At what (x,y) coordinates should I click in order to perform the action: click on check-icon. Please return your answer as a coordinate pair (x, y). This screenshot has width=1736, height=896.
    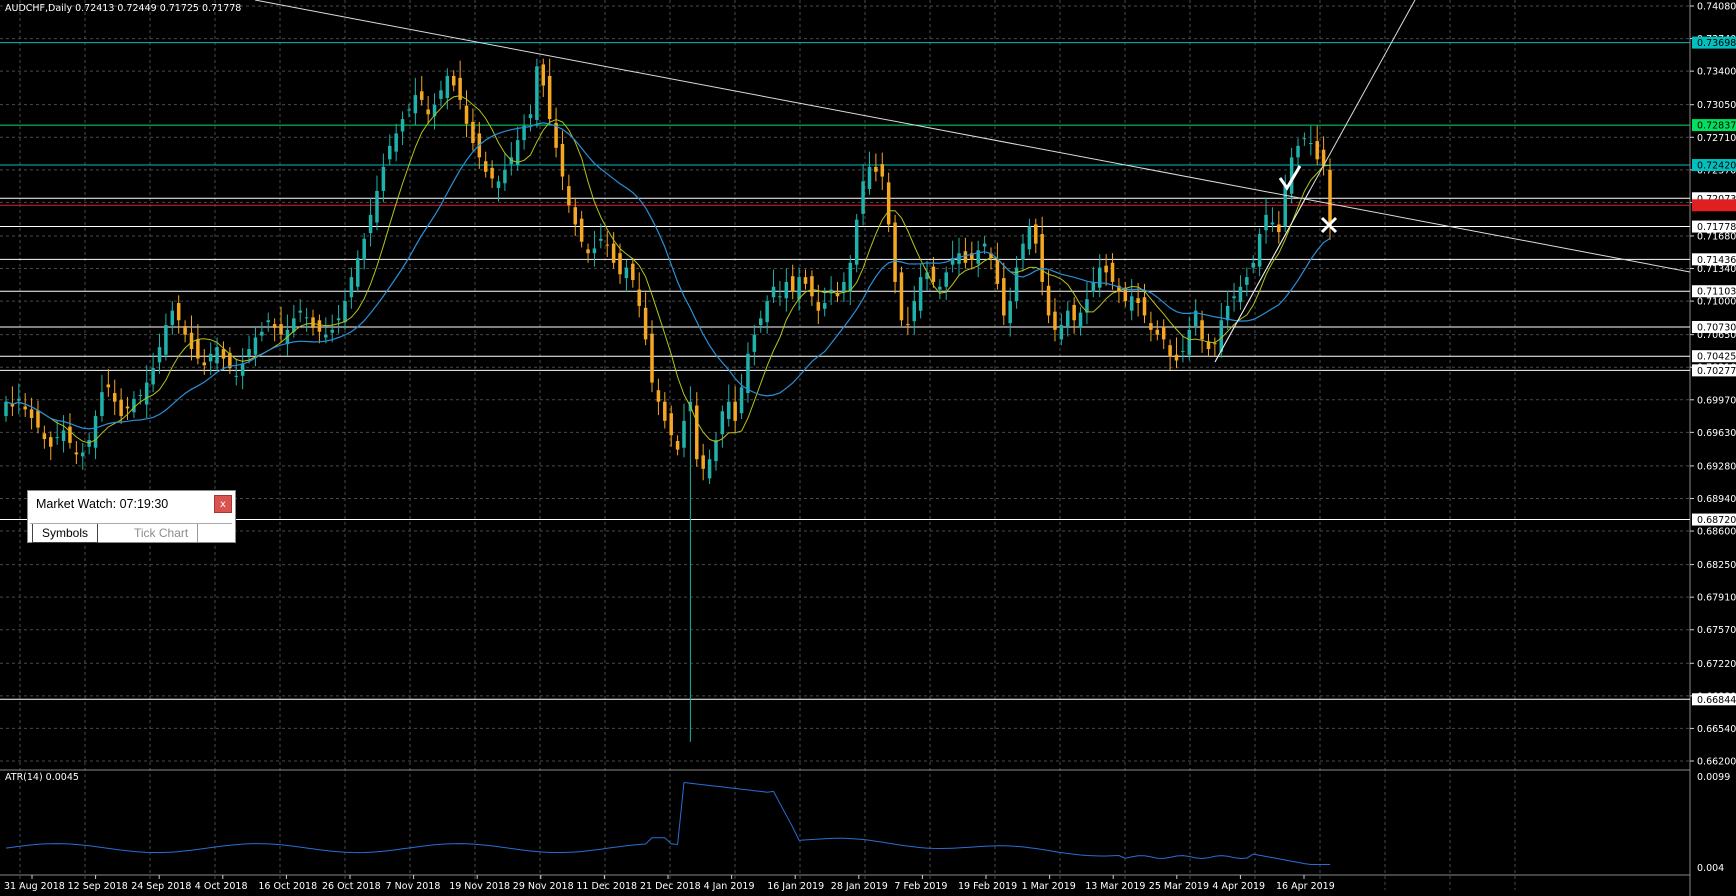
    Looking at the image, I should click on (1290, 178).